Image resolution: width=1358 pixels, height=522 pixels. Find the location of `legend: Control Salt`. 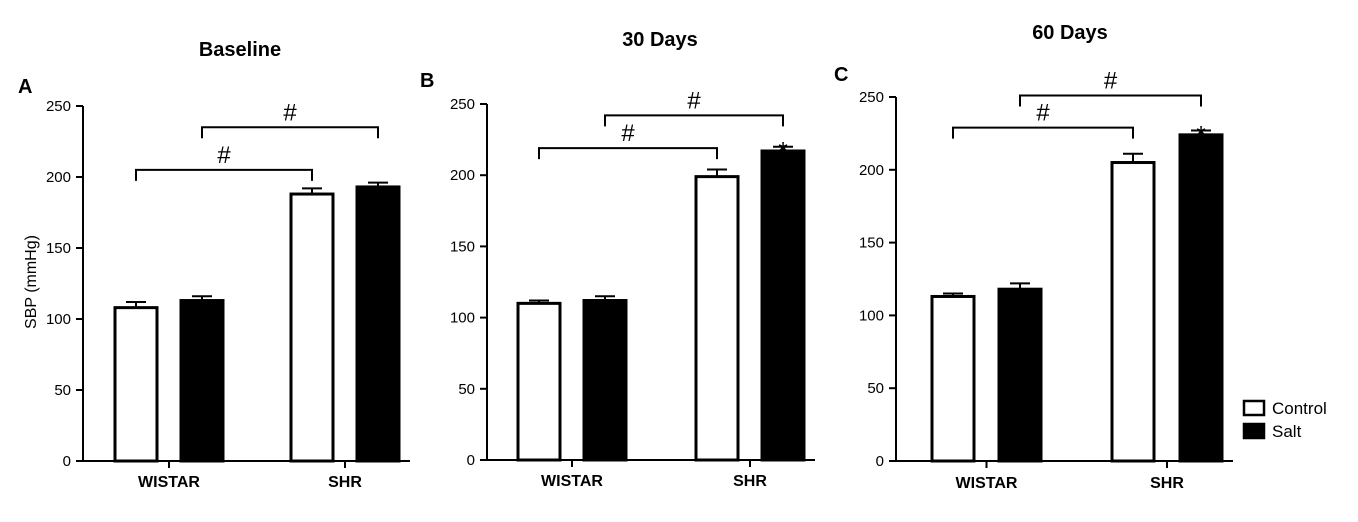

legend: Control Salt is located at coordinates (1284, 420).